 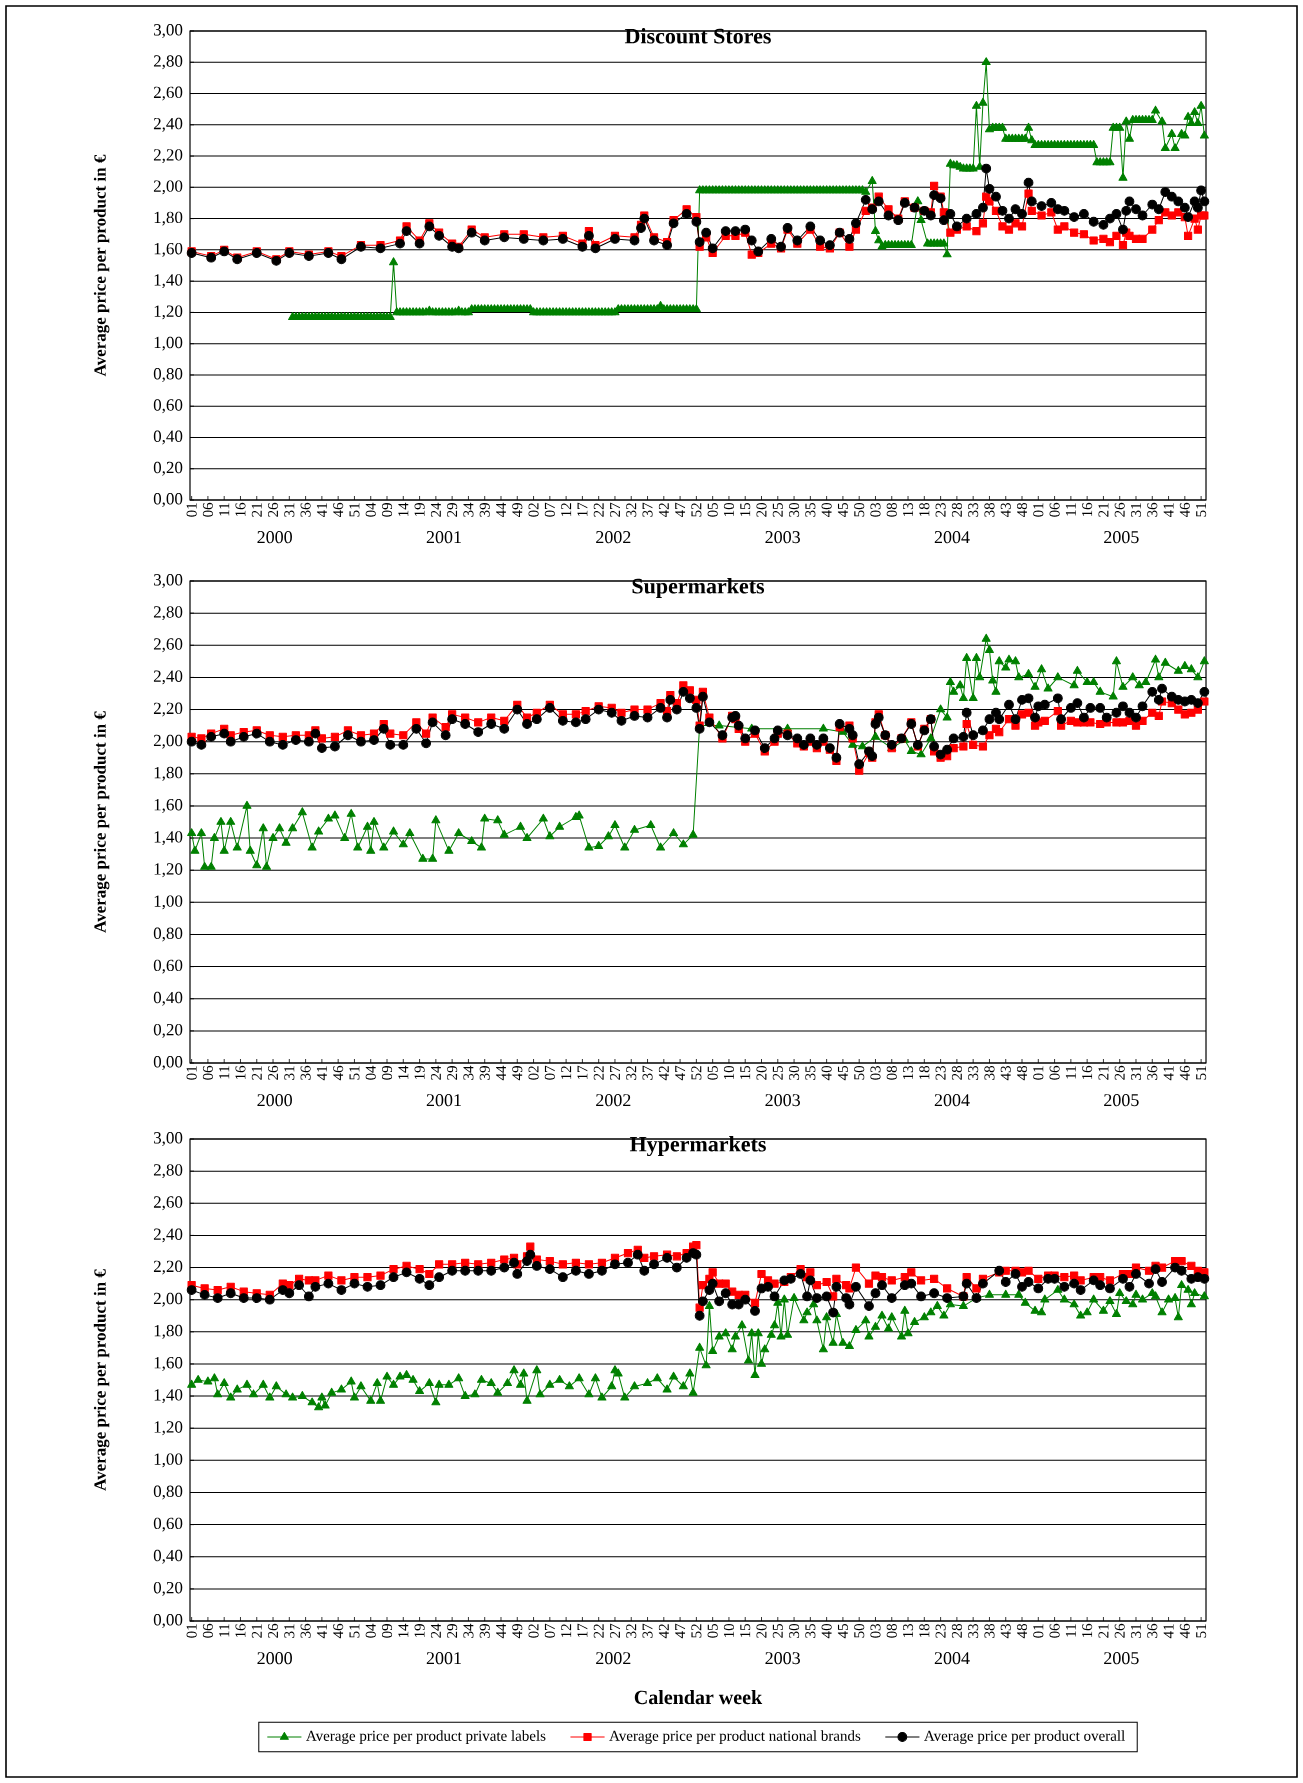 I want to click on text: 2005, so click(x=1121, y=1658).